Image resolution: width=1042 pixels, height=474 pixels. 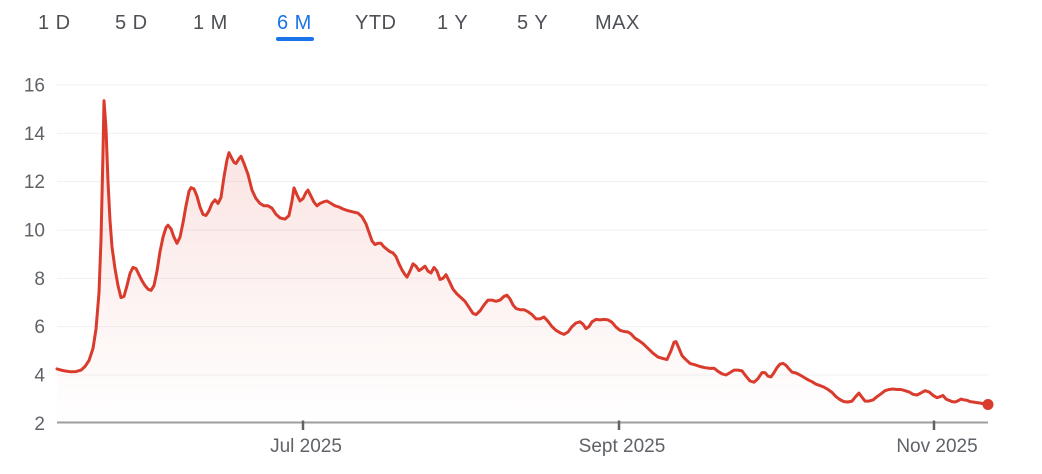 I want to click on y-axis-label: 6, so click(x=39, y=327).